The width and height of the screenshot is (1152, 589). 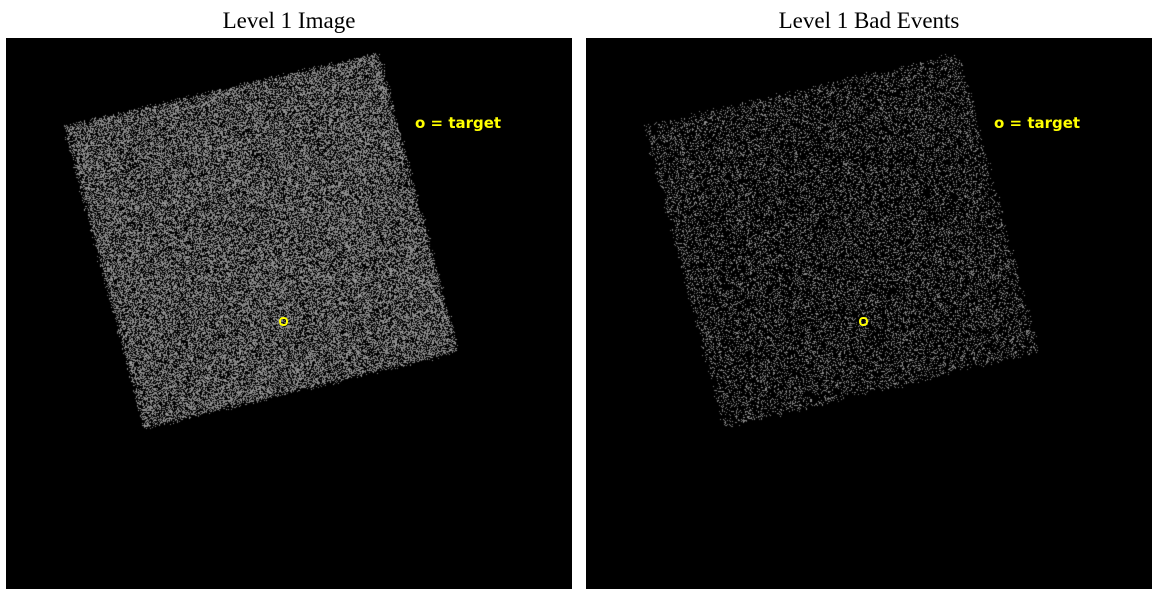 What do you see at coordinates (289, 20) in the screenshot?
I see `left-panel-title: Level 1 Image` at bounding box center [289, 20].